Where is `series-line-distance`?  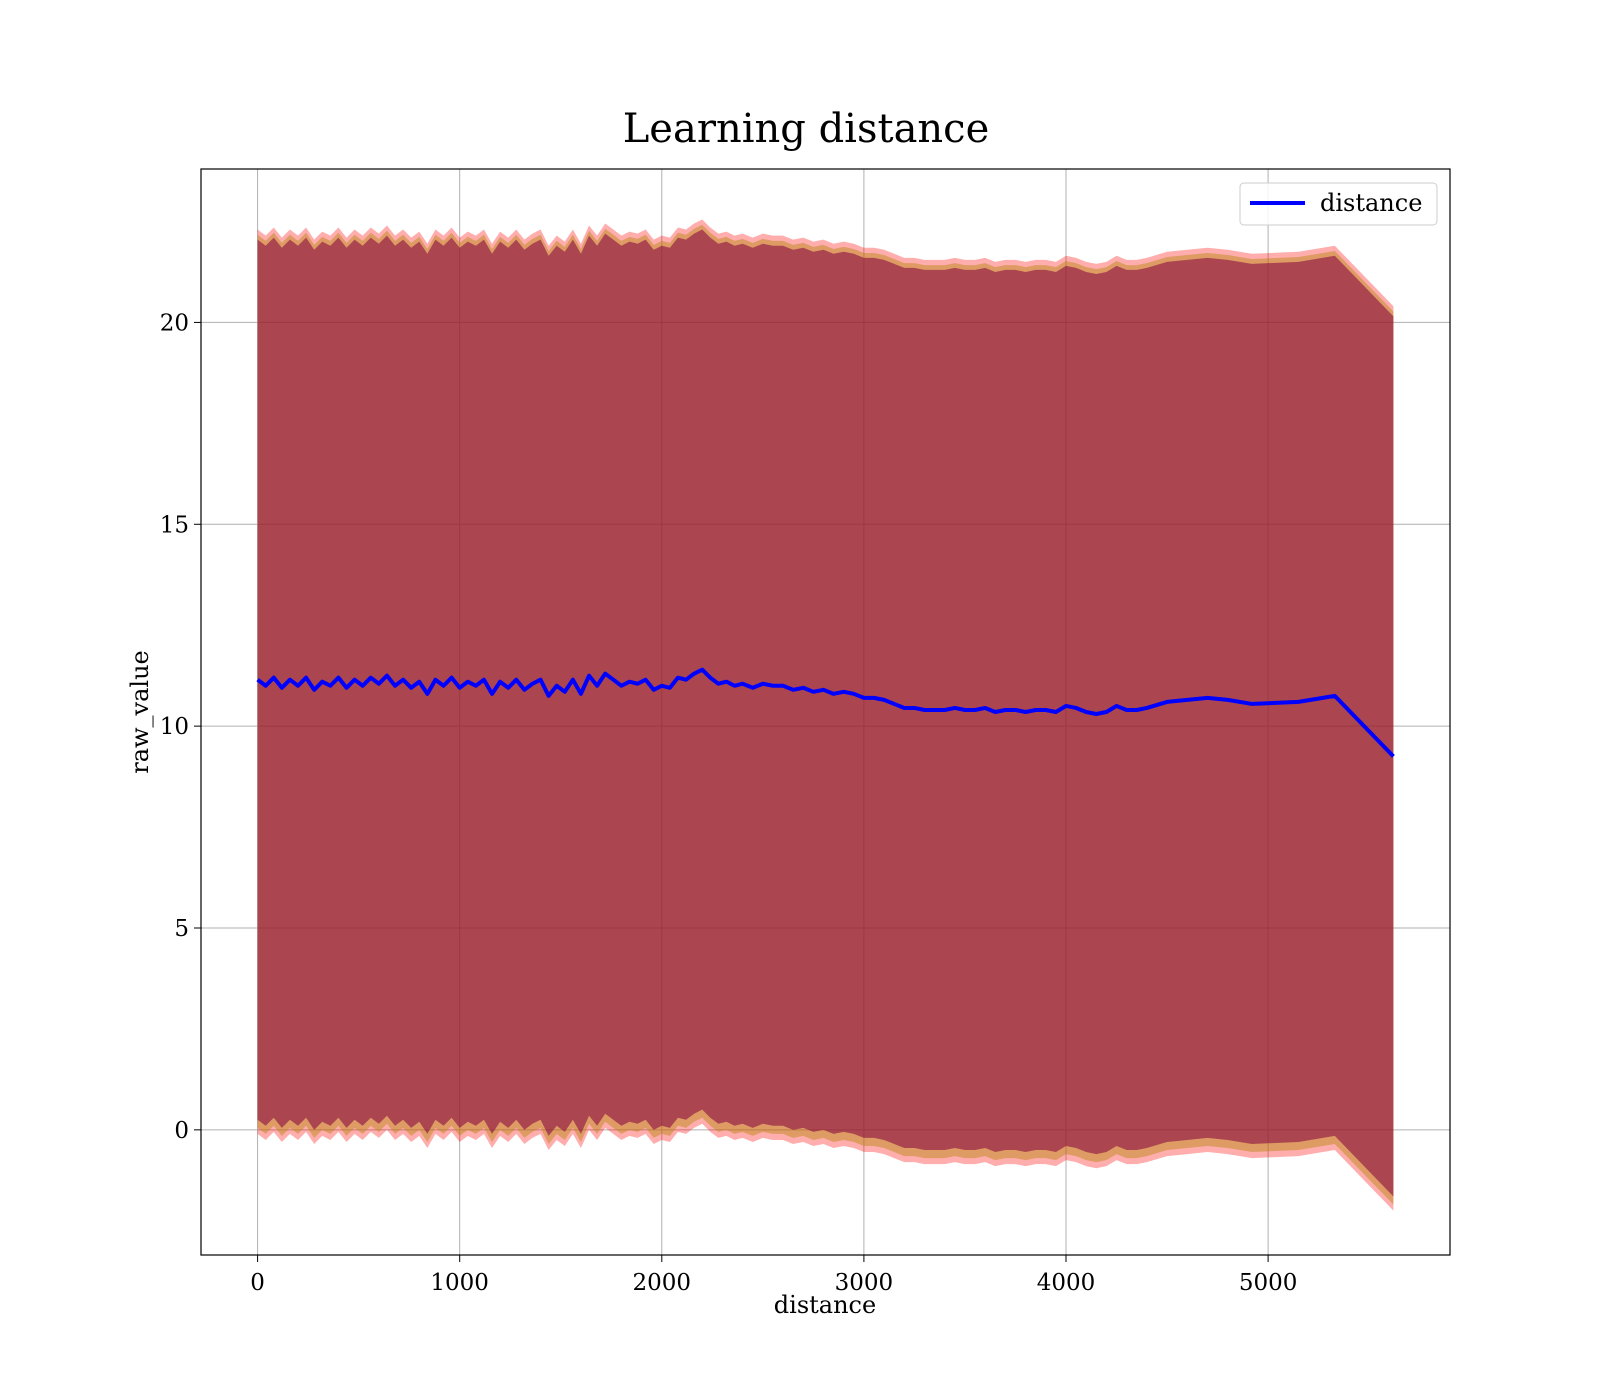
series-line-distance is located at coordinates (825, 712).